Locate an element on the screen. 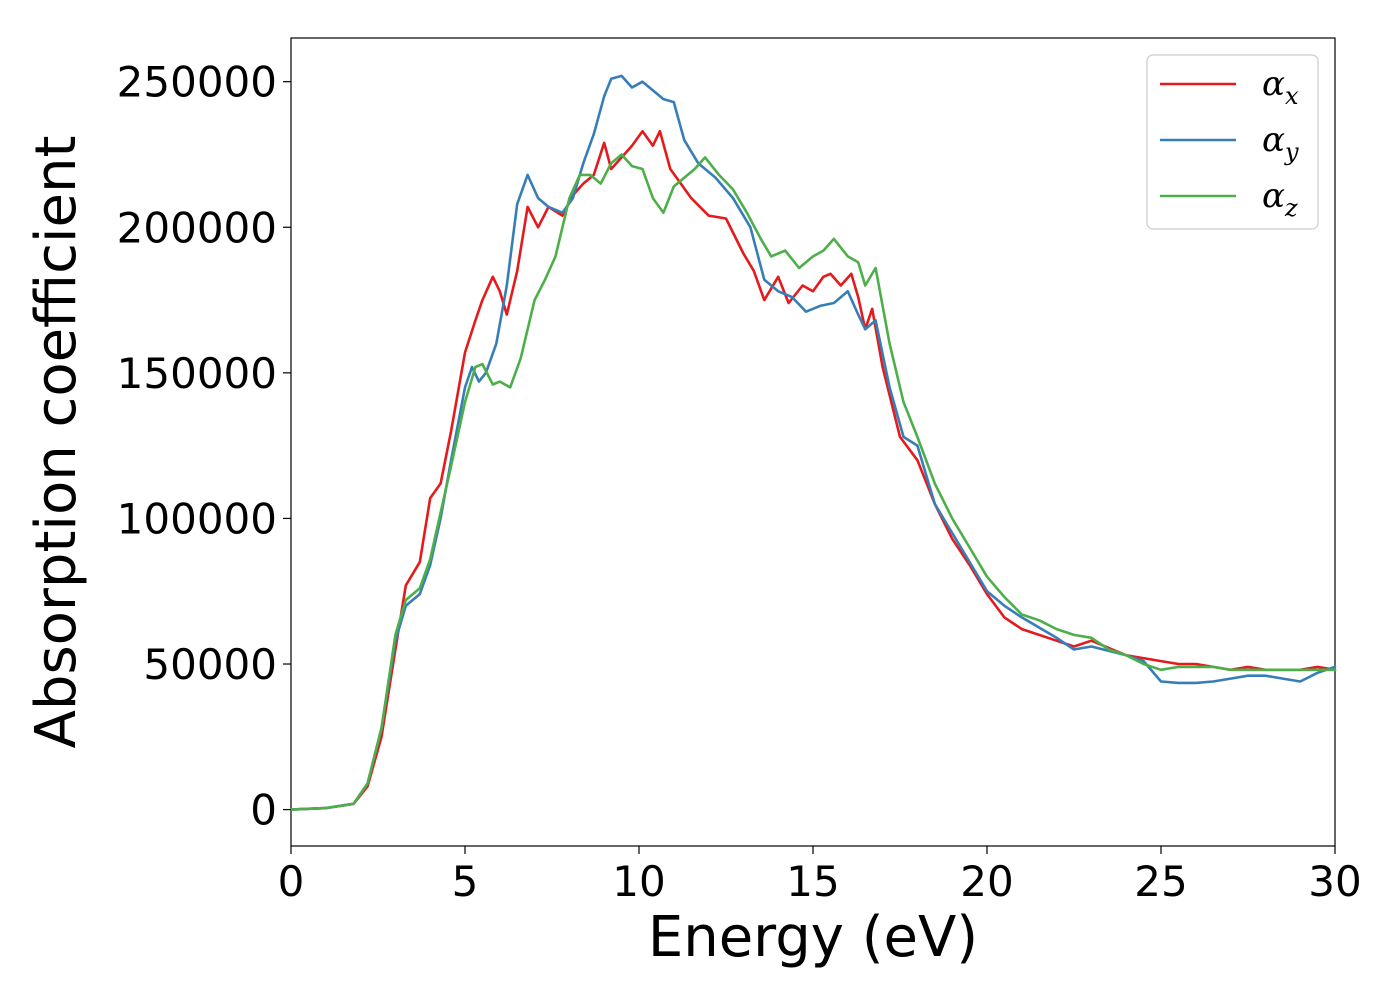 The image size is (1400, 1000). legend-subscript: x is located at coordinates (1292, 96).